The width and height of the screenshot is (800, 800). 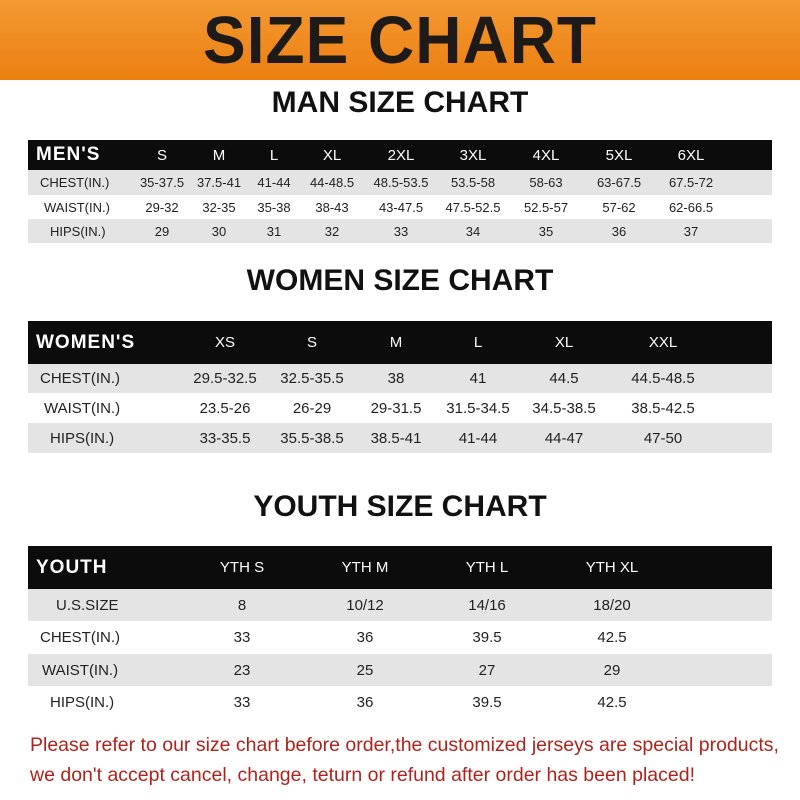 I want to click on table-cell: 41, so click(x=478, y=378).